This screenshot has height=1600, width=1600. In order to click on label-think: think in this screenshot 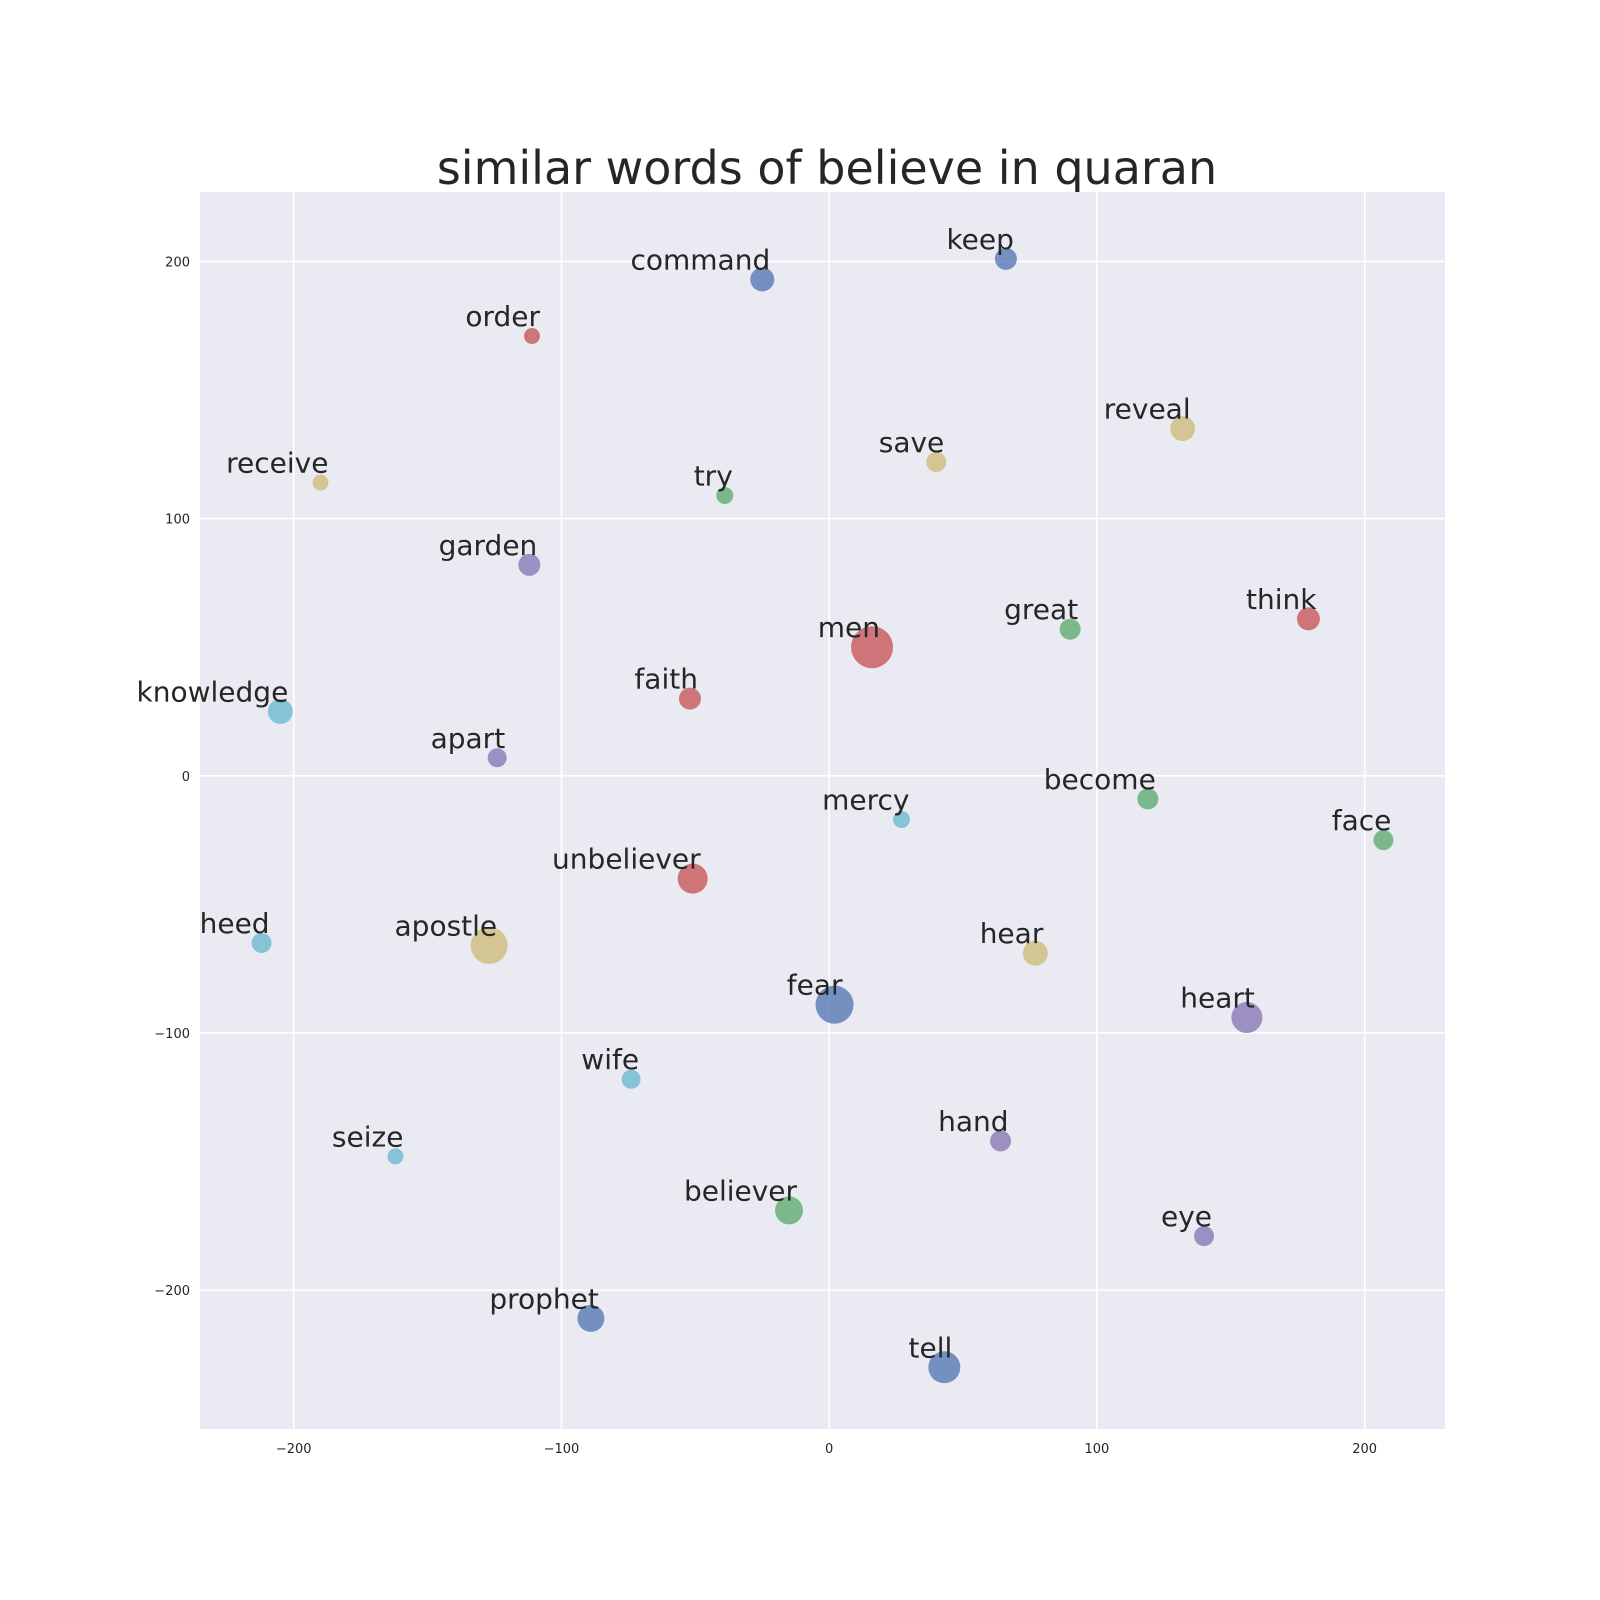, I will do `click(1281, 599)`.